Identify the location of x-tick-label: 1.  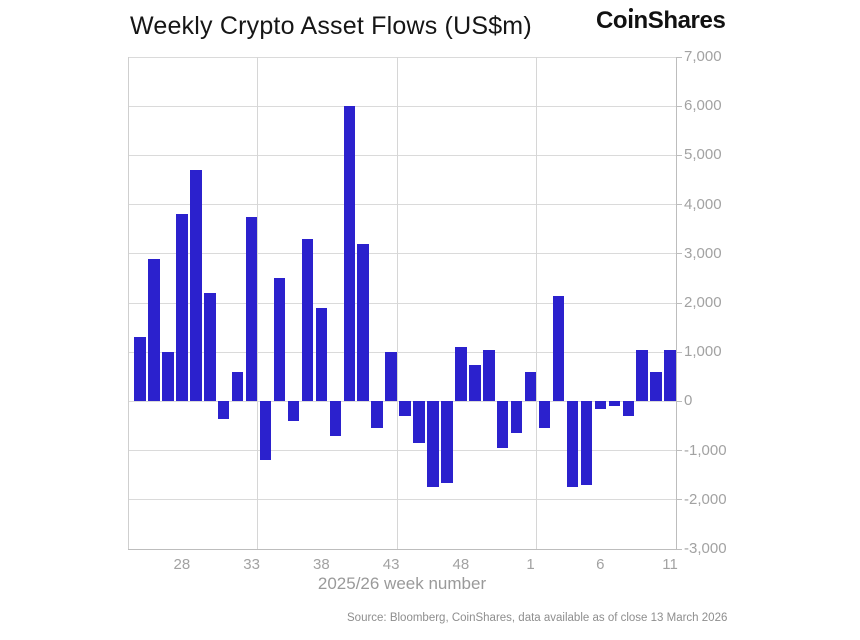
(530, 564).